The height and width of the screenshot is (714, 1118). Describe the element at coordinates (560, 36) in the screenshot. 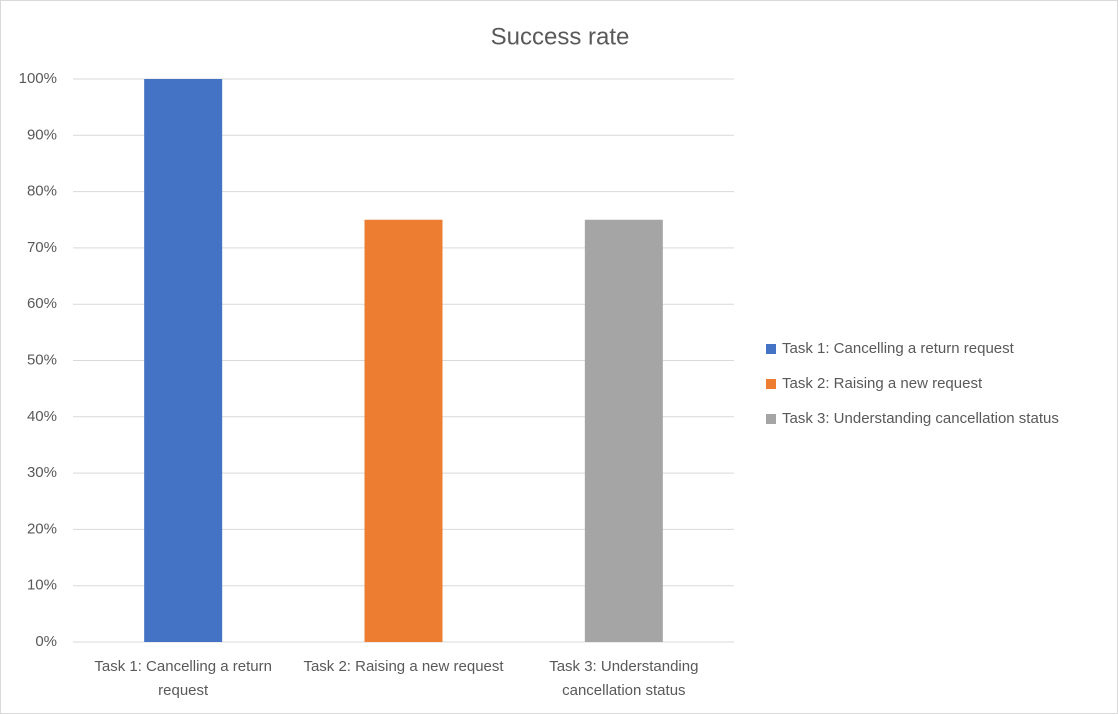

I see `chart-title: Success rate` at that location.